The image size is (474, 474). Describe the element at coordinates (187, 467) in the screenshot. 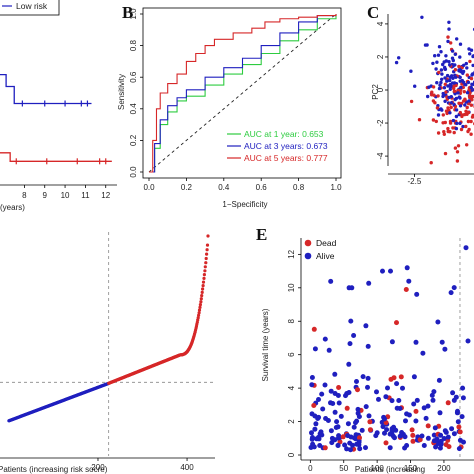

I see `panel-d-x-tick-label: 400` at that location.